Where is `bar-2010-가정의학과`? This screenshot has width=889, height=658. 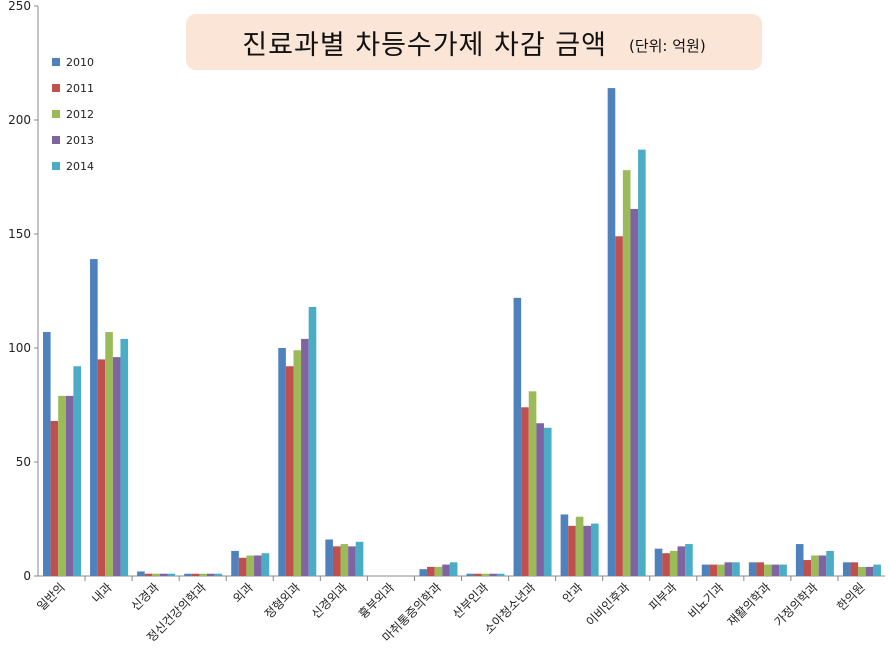
bar-2010-가정의학과 is located at coordinates (799, 560).